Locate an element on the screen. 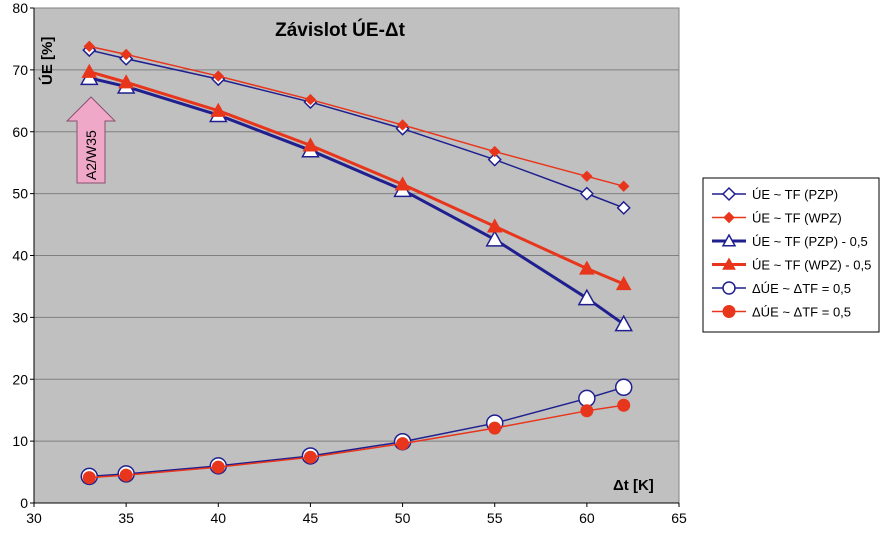 The image size is (891, 535). y-tick-label: 40 is located at coordinates (20, 256).